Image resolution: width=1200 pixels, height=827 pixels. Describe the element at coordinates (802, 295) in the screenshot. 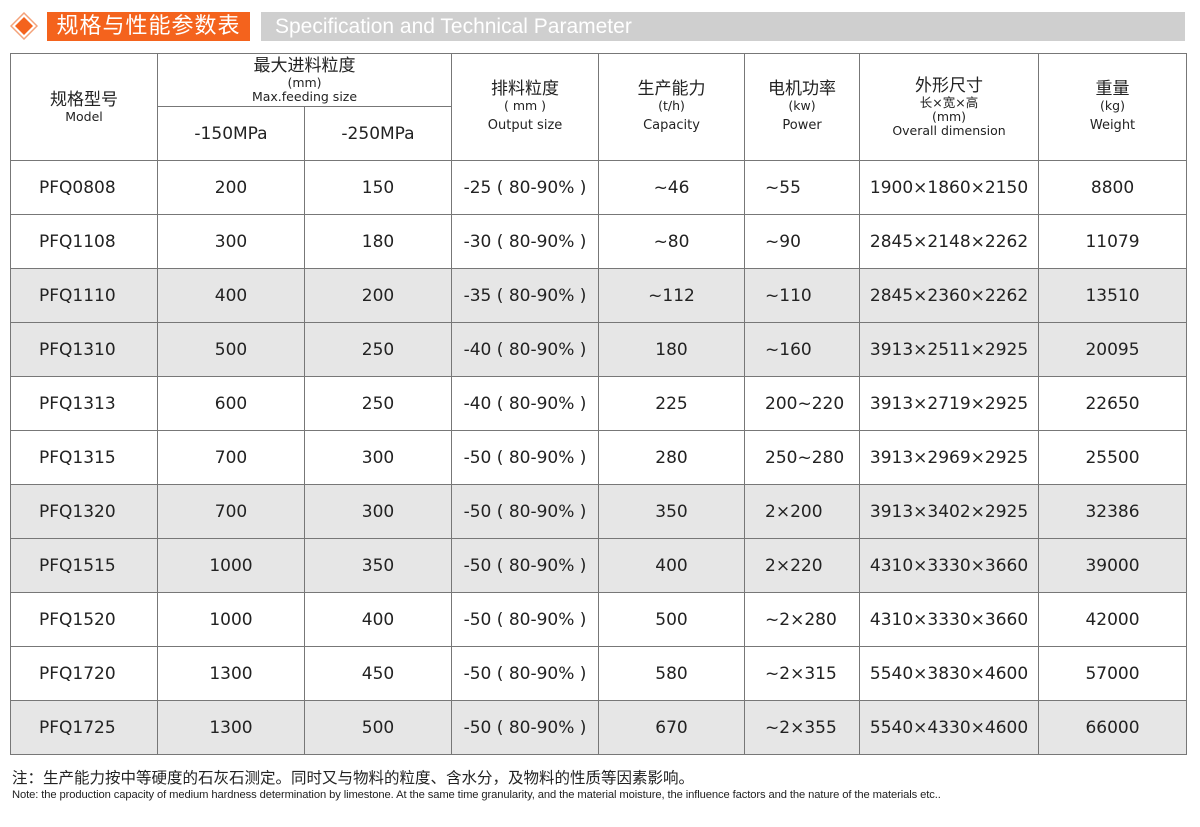

I see `cell-power: ~110` at that location.